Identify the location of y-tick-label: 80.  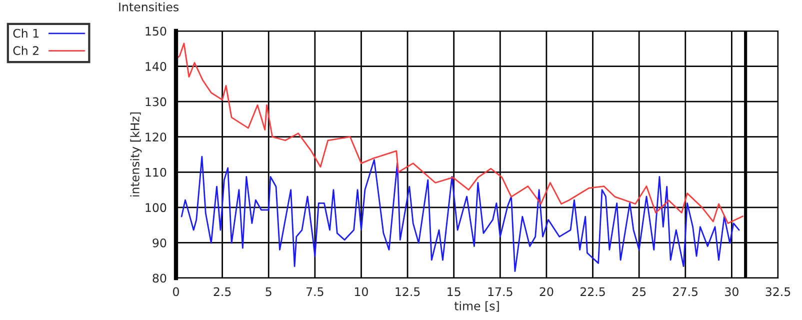
(159, 278).